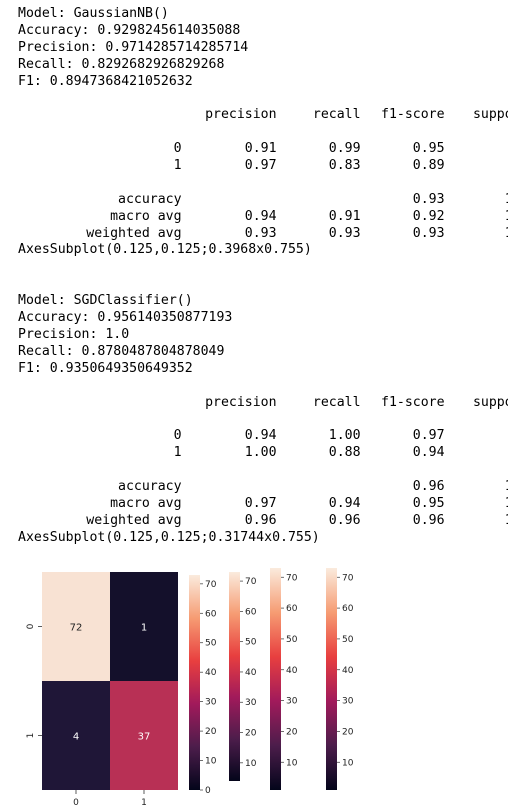 The image size is (508, 808). I want to click on model-name-line: Model: SGDClassifier(), so click(105, 301).